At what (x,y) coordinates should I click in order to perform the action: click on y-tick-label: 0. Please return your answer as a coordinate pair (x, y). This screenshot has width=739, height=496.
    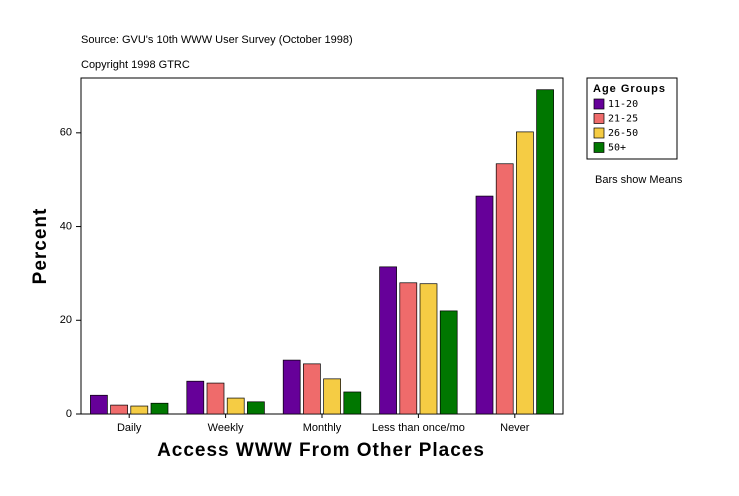
    Looking at the image, I should click on (69, 414).